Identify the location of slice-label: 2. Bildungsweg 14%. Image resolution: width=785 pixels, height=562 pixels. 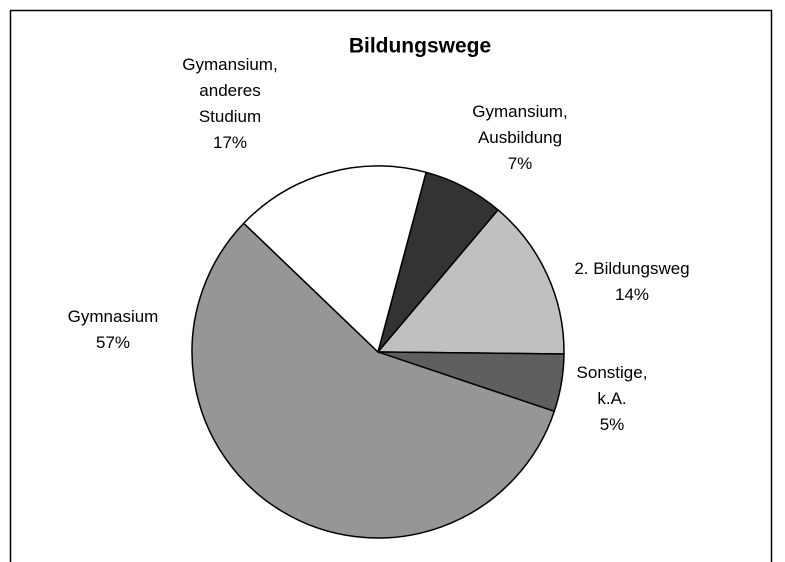
(631, 281).